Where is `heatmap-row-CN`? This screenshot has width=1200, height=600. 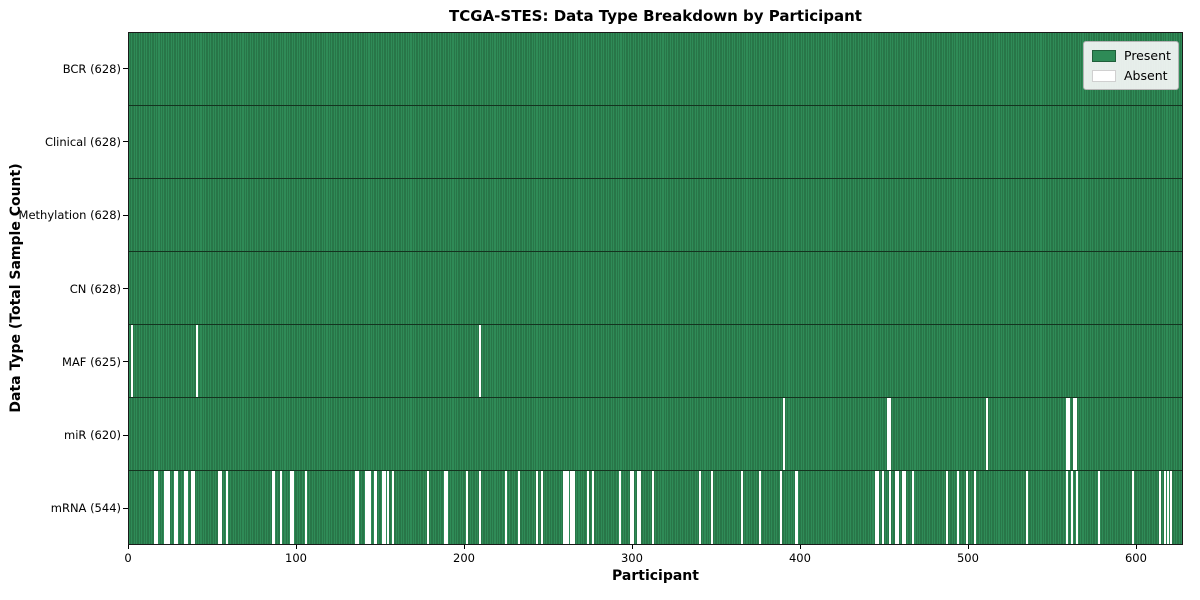
heatmap-row-CN is located at coordinates (655, 288).